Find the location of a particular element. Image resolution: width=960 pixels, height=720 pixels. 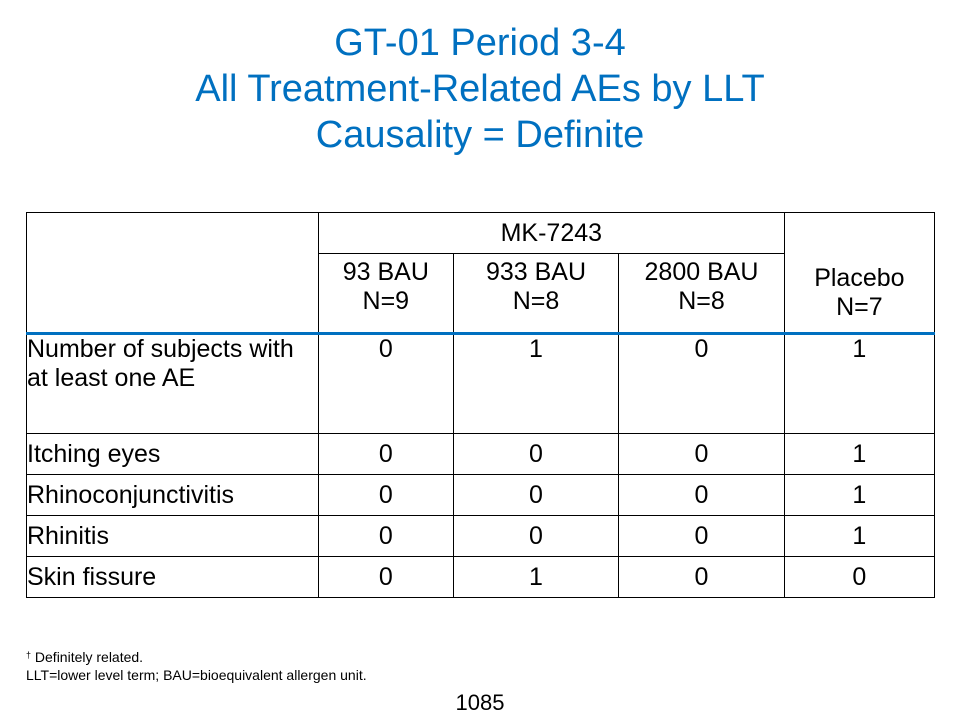

table-header-empty-cell is located at coordinates (172, 273).